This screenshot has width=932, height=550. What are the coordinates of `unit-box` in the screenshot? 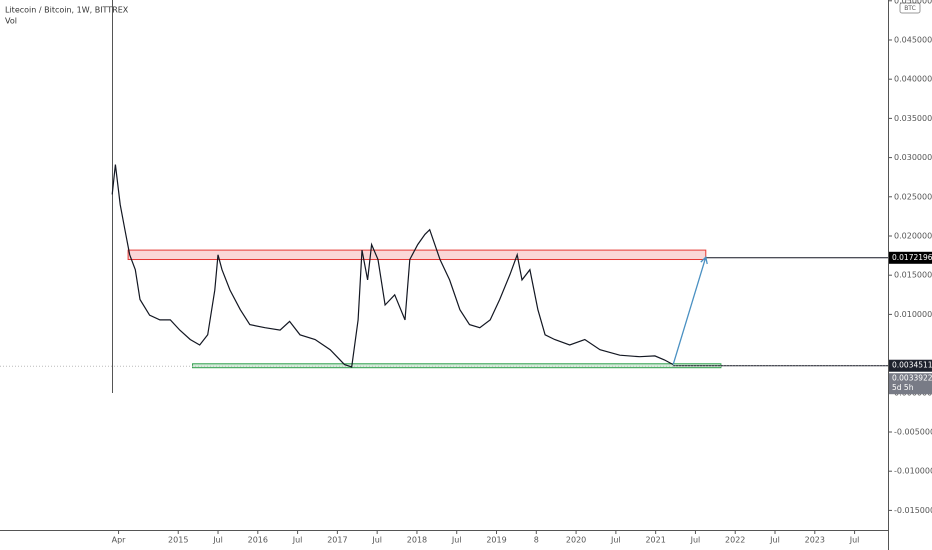 It's located at (910, 8).